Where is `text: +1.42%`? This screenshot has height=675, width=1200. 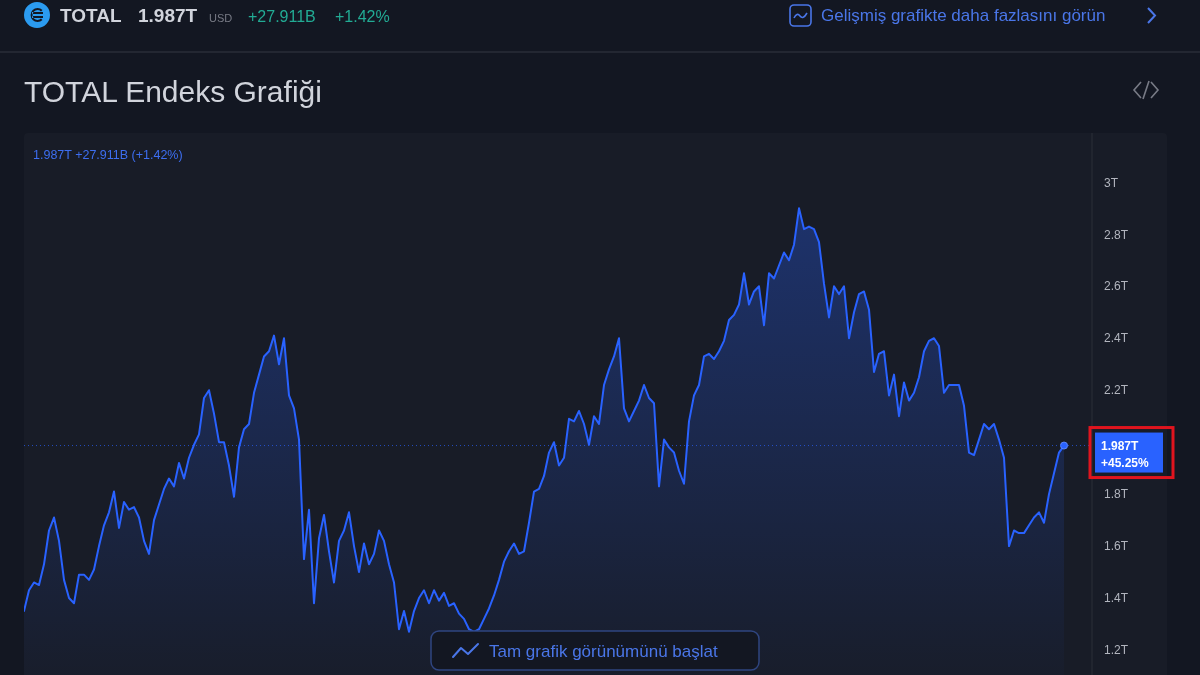
text: +1.42% is located at coordinates (362, 16).